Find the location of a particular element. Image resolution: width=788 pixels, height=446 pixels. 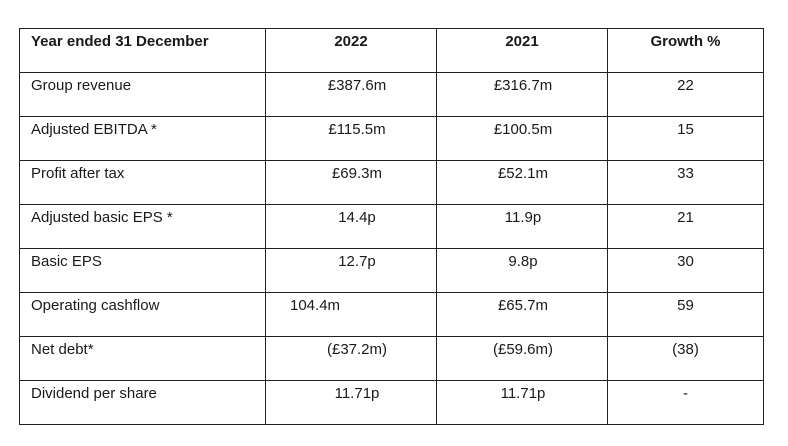

value-2022: £69.3m is located at coordinates (351, 182).